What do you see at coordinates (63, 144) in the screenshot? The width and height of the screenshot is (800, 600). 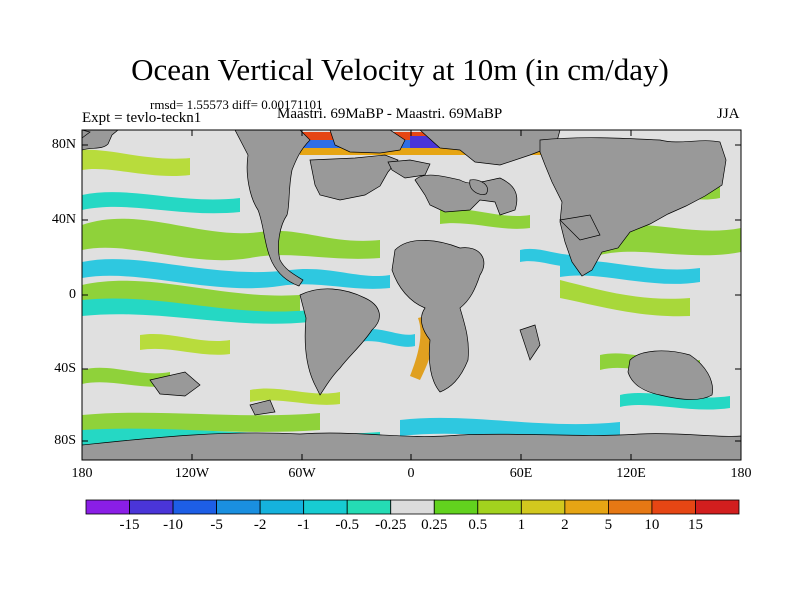 I see `lat-label-80n: 80N` at bounding box center [63, 144].